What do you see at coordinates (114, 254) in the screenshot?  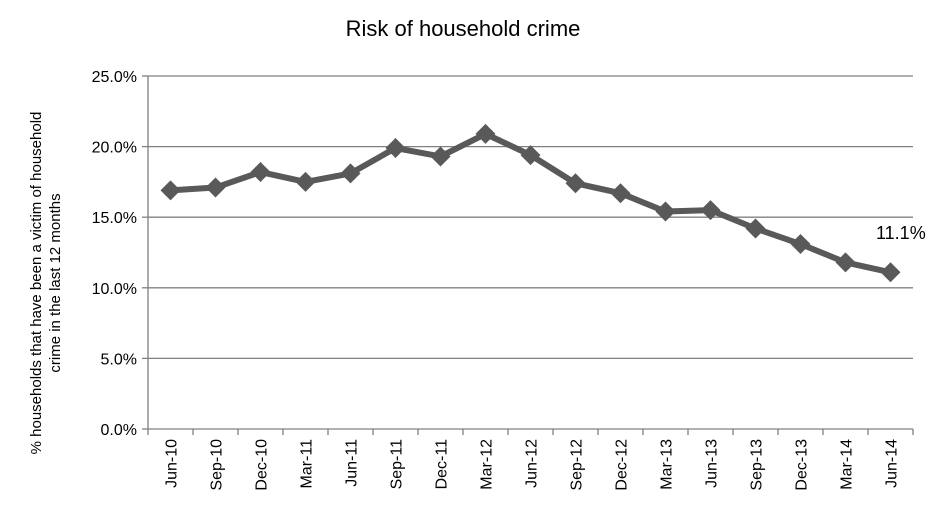 I see `y-tick-labels: 0.0% 5.0% 10.0% 15.0% 20.0% 25.0%` at bounding box center [114, 254].